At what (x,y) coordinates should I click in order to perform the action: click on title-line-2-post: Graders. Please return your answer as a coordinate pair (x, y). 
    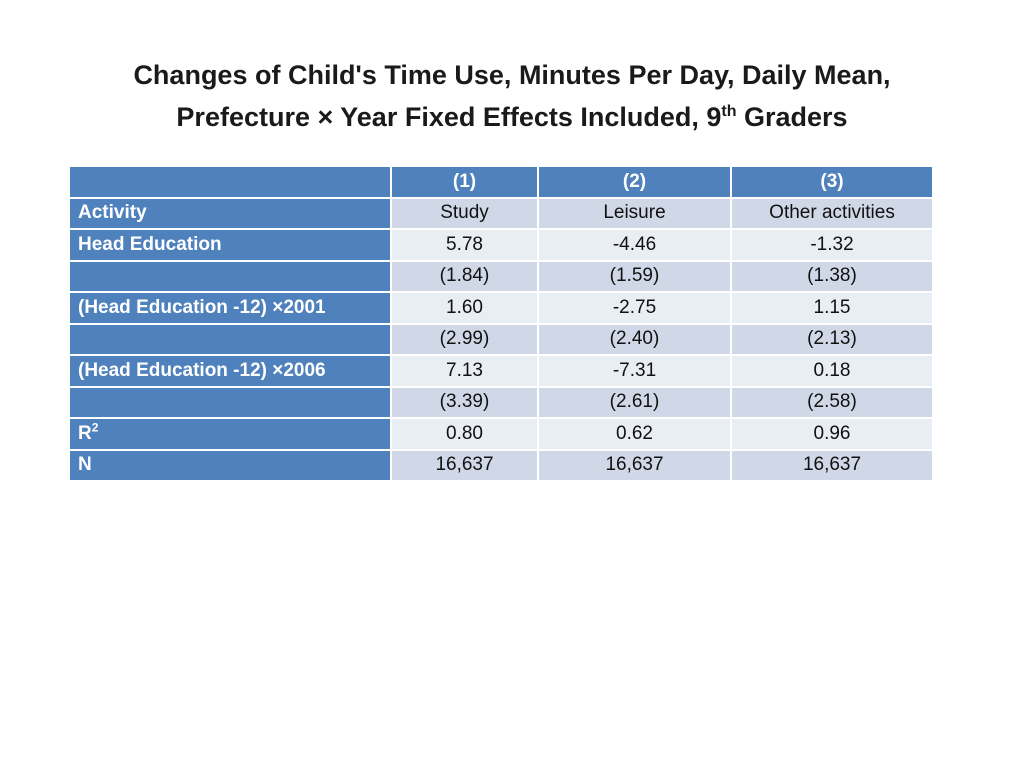
    Looking at the image, I should click on (792, 117).